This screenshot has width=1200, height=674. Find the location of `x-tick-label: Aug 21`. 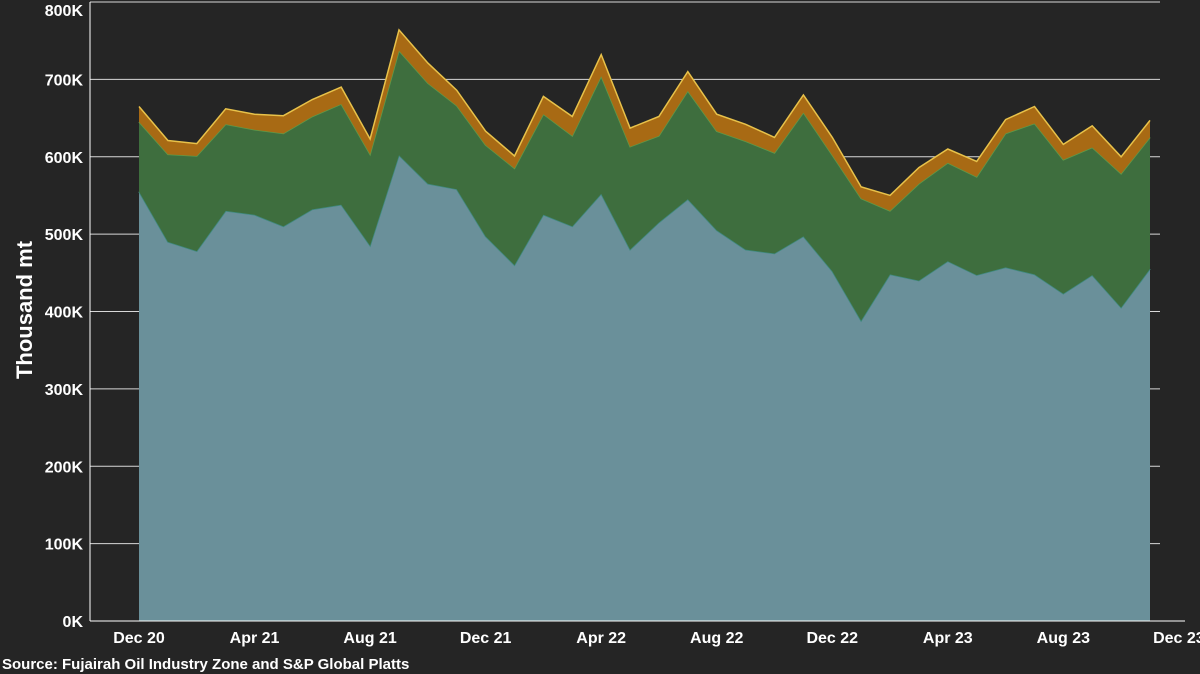

x-tick-label: Aug 21 is located at coordinates (369, 638).